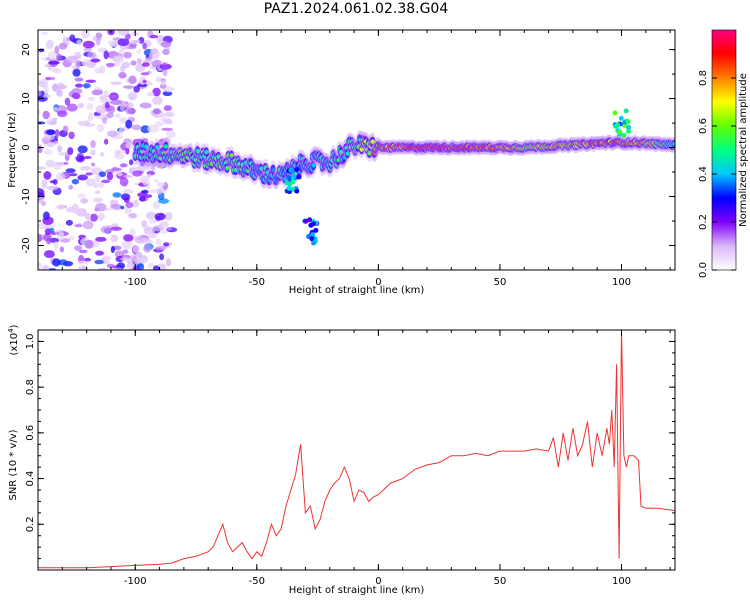 This screenshot has width=750, height=600. Describe the element at coordinates (26, 49) in the screenshot. I see `y-tick-label: 20` at that location.